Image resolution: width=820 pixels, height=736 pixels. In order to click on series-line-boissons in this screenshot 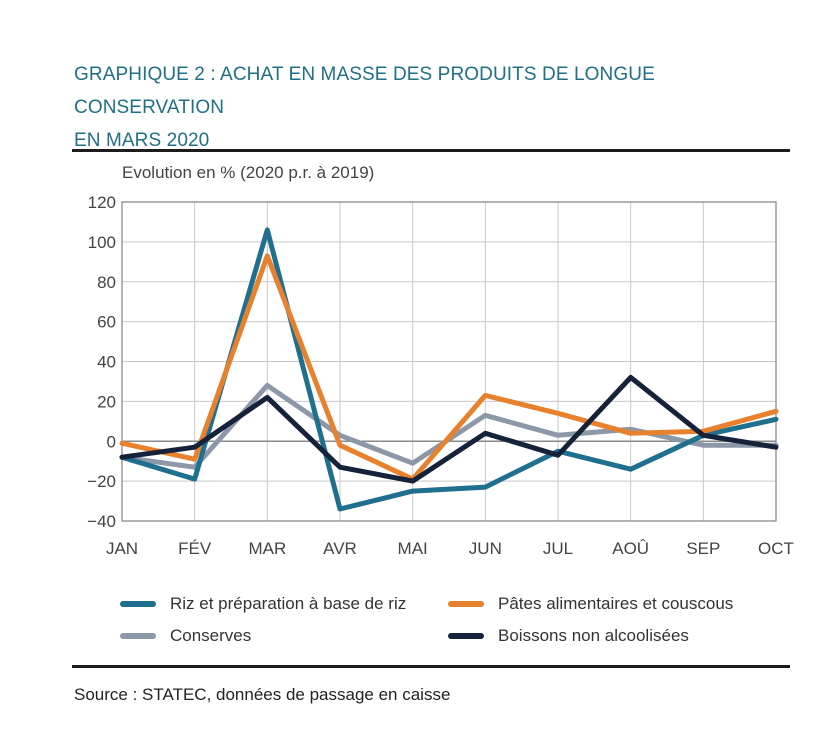, I will do `click(449, 429)`.